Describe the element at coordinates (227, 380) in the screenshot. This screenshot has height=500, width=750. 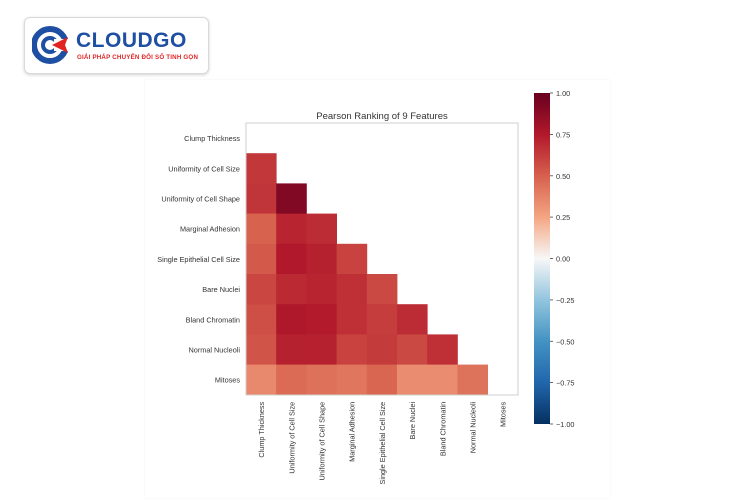
I see `y-tick-label: Mitoses` at that location.